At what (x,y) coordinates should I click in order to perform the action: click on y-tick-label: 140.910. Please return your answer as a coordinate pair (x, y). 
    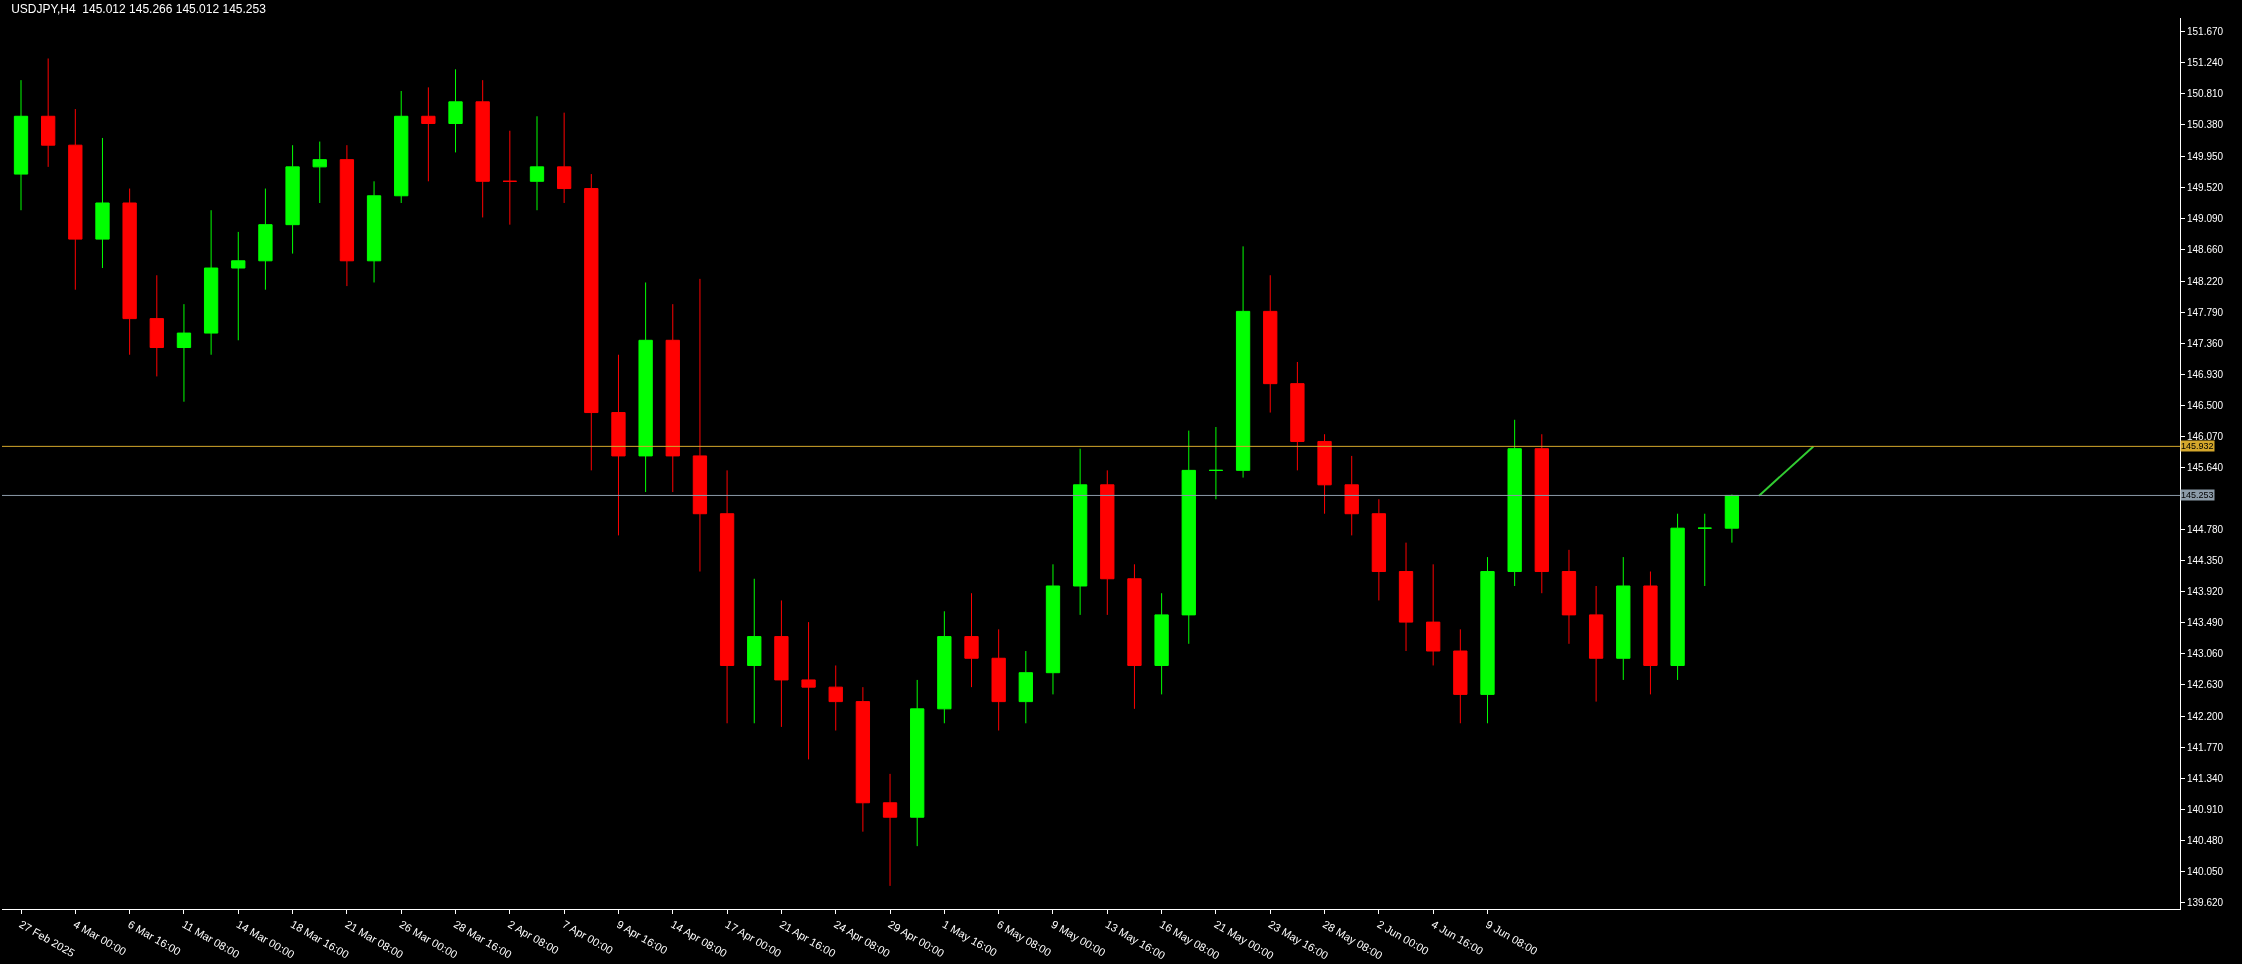
    Looking at the image, I should click on (2205, 809).